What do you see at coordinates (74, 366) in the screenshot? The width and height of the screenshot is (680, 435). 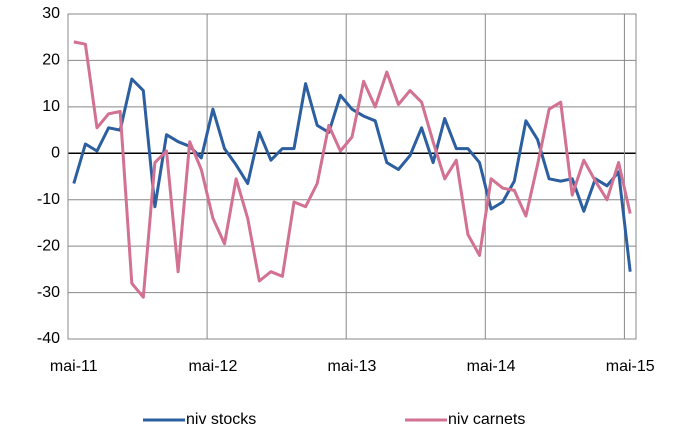 I see `x-tick-label: mai-11` at bounding box center [74, 366].